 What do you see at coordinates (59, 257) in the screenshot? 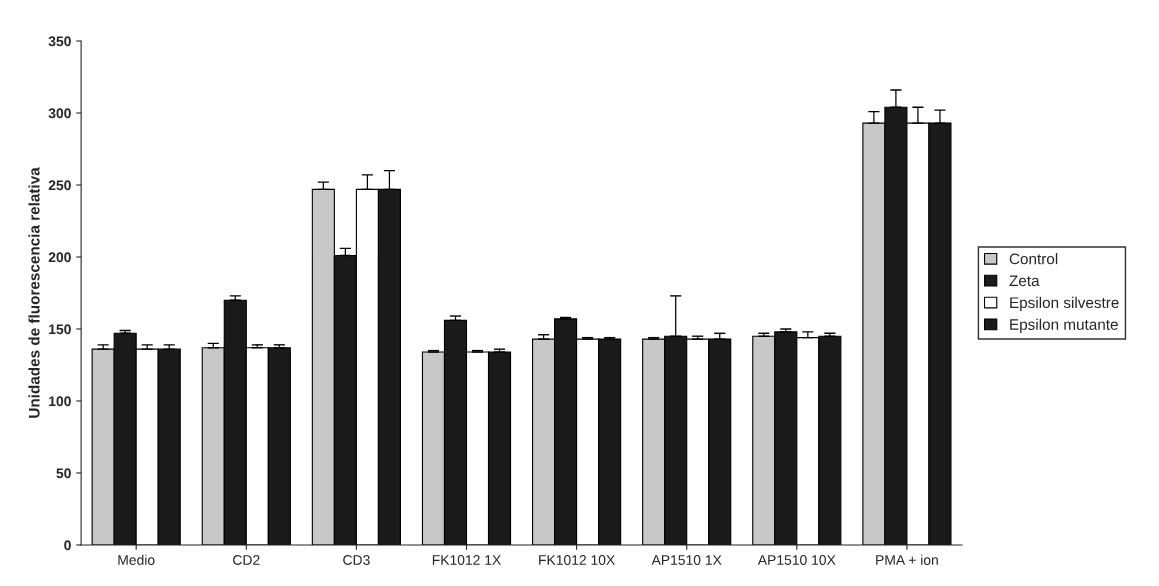
I see `y-tick-label: 200` at bounding box center [59, 257].